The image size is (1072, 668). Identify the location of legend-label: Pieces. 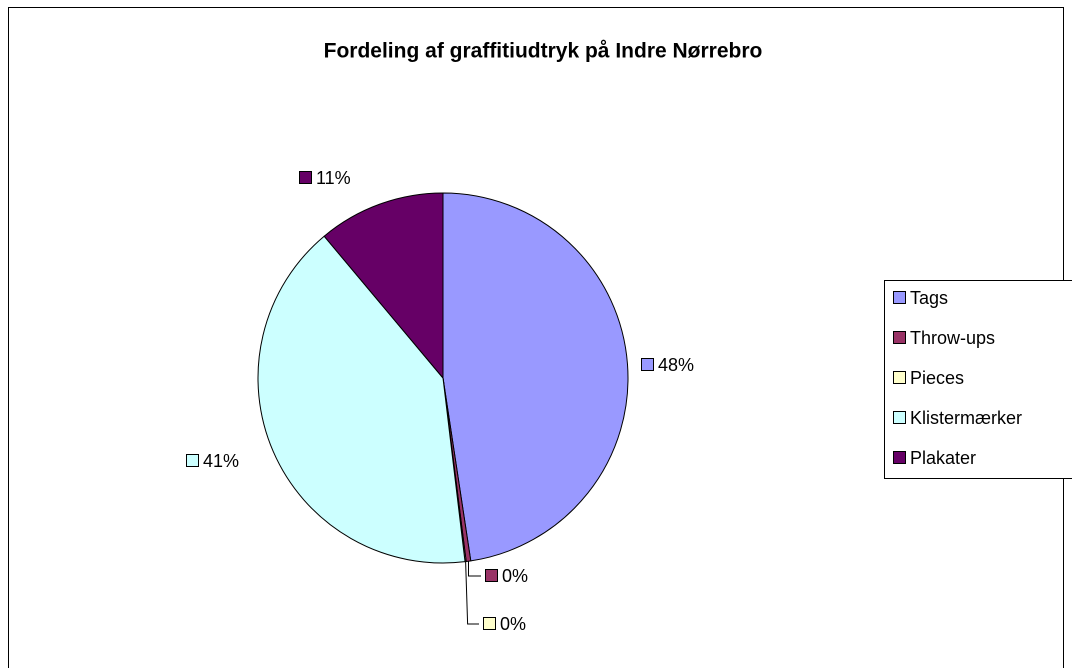
(937, 378).